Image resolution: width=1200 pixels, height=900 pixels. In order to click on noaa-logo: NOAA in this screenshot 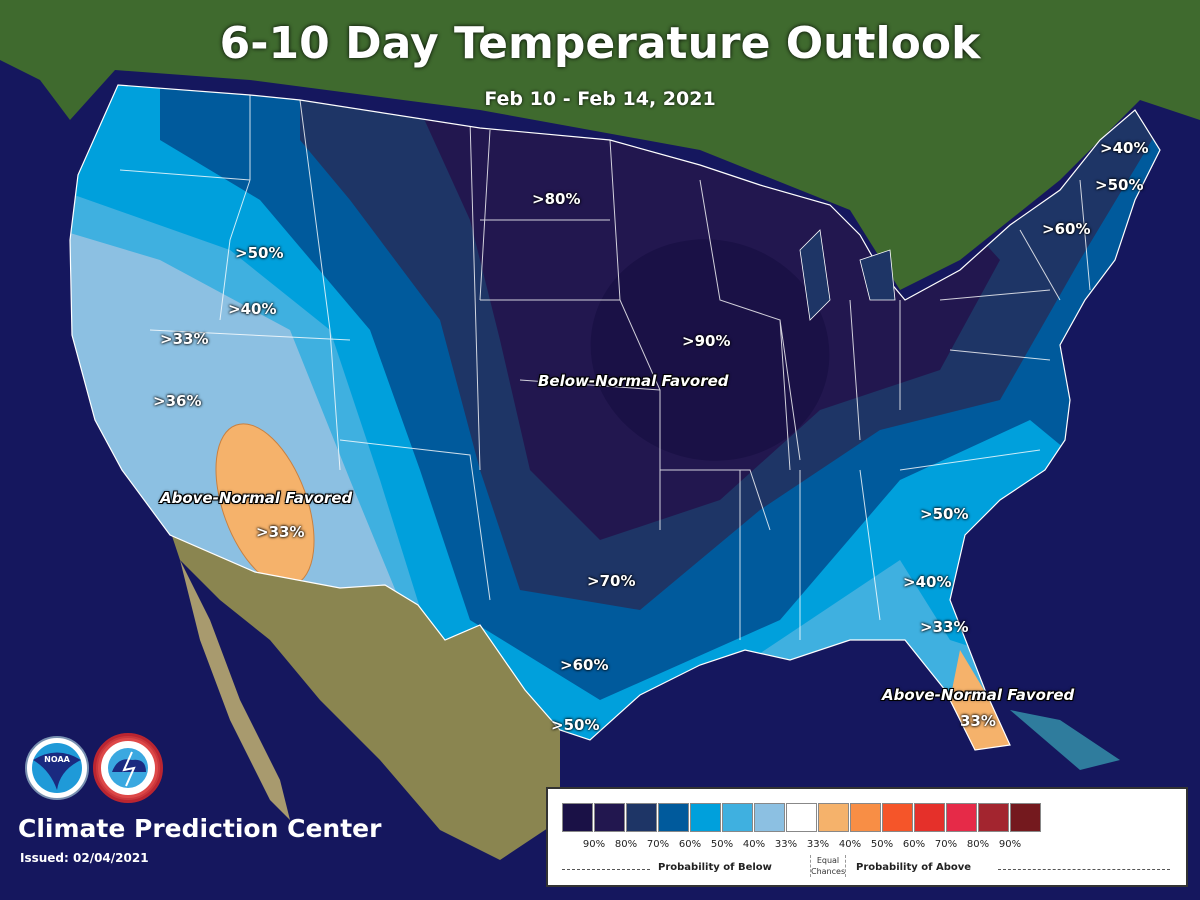, I will do `click(57, 768)`.